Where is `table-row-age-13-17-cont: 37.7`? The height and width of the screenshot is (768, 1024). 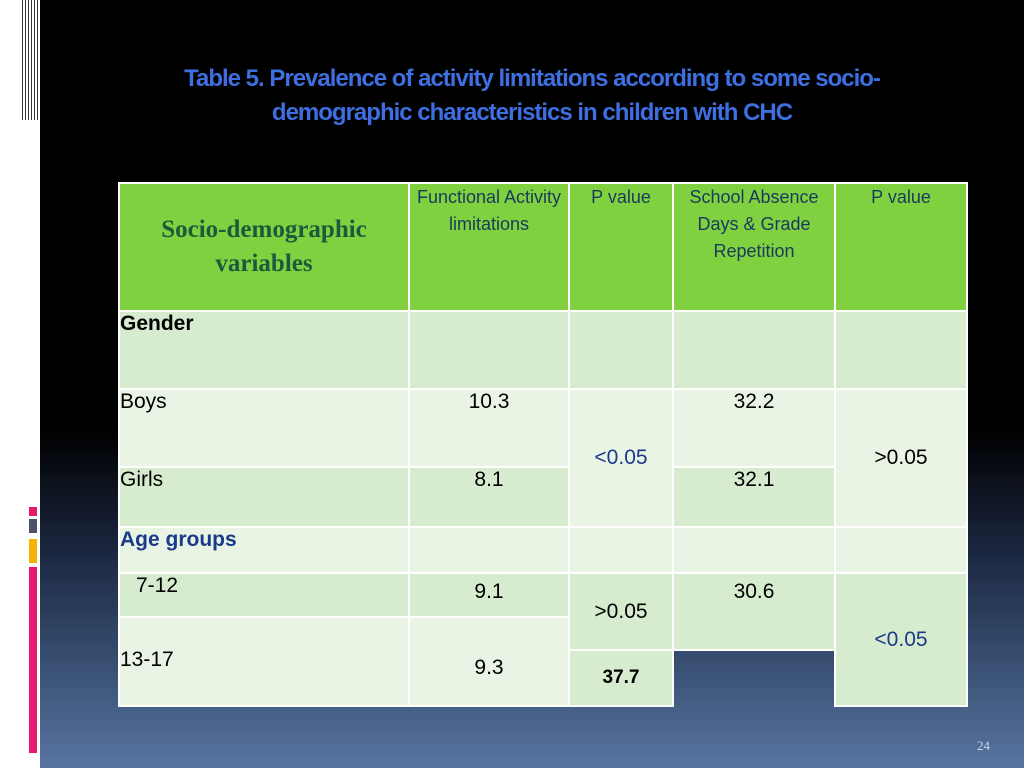 table-row-age-13-17-cont: 37.7 is located at coordinates (543, 678).